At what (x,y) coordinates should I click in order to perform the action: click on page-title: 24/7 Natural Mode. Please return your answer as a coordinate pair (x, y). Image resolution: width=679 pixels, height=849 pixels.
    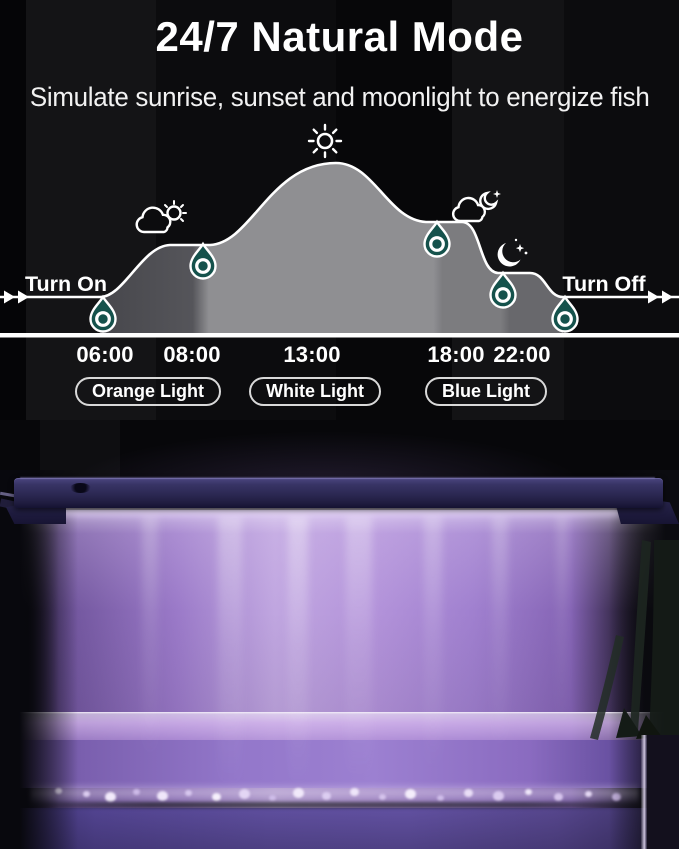
    Looking at the image, I should click on (339, 36).